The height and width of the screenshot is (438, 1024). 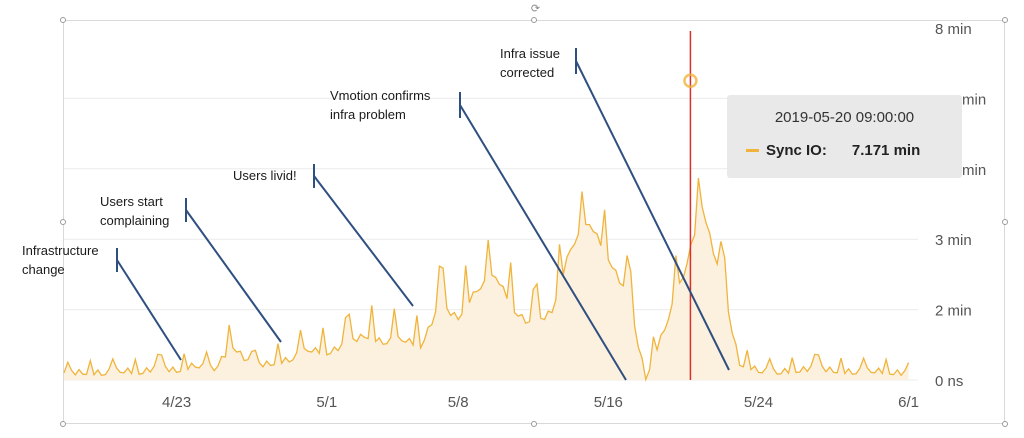 What do you see at coordinates (535, 9) in the screenshot?
I see `rotate-handle-icon: ⟳` at bounding box center [535, 9].